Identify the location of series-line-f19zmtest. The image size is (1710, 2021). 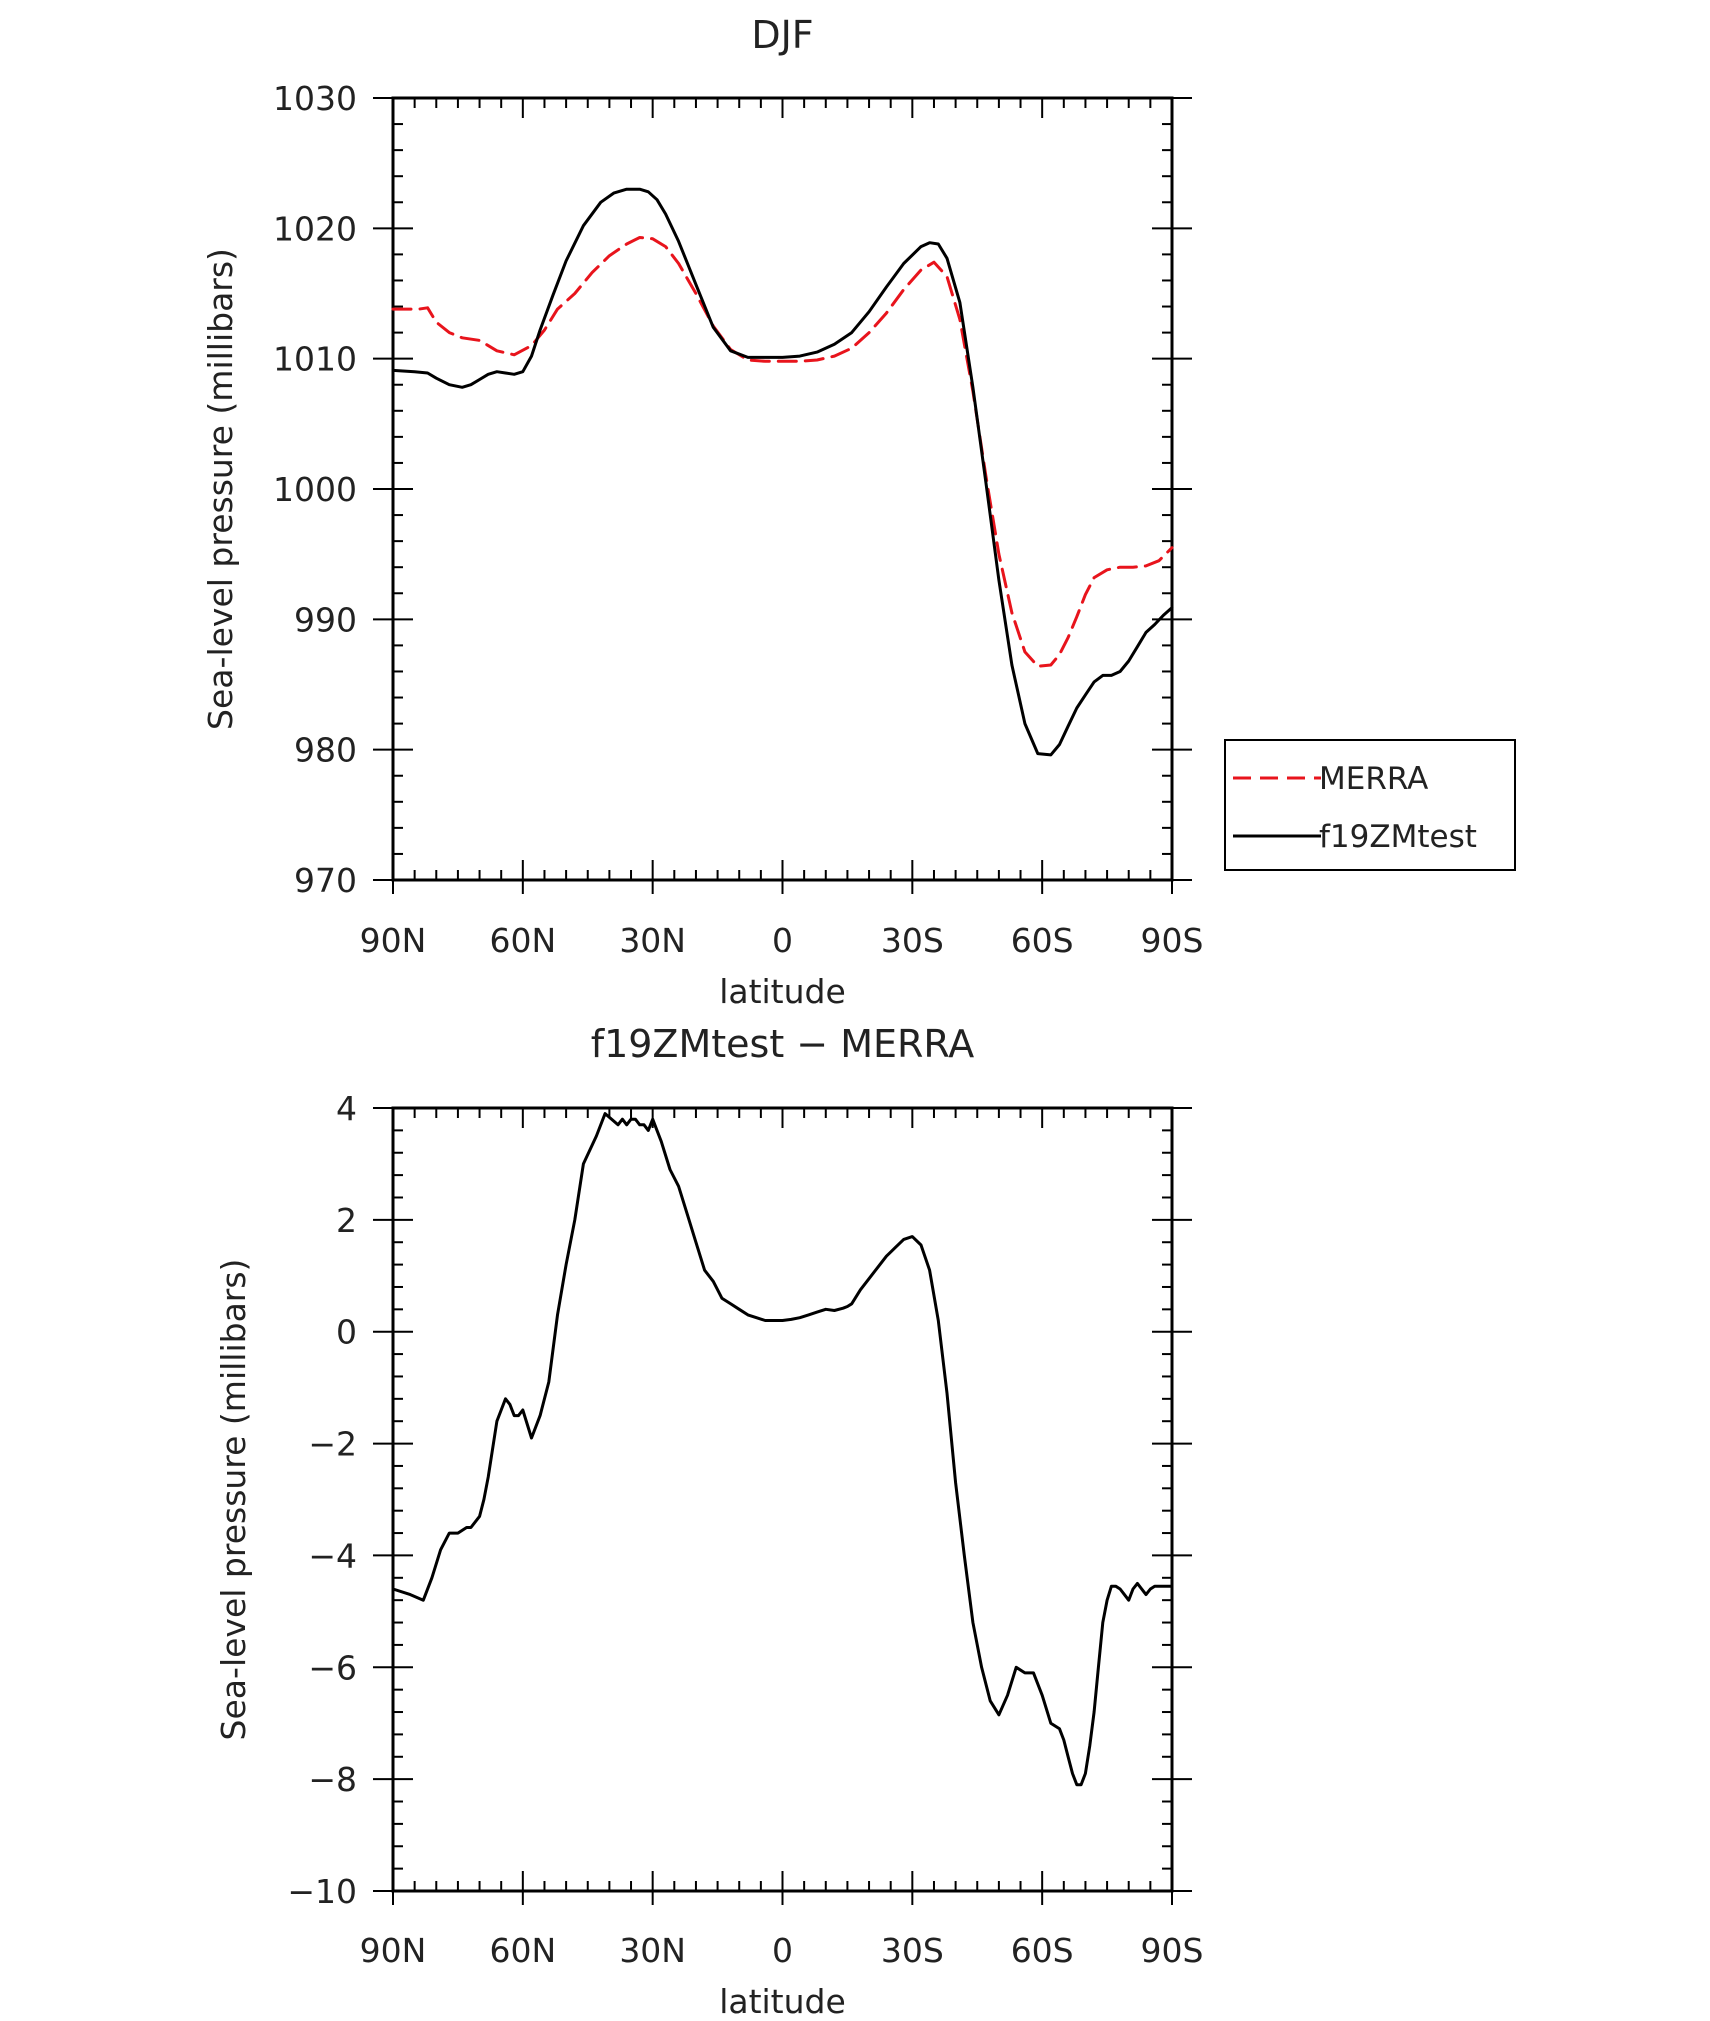
(782, 472).